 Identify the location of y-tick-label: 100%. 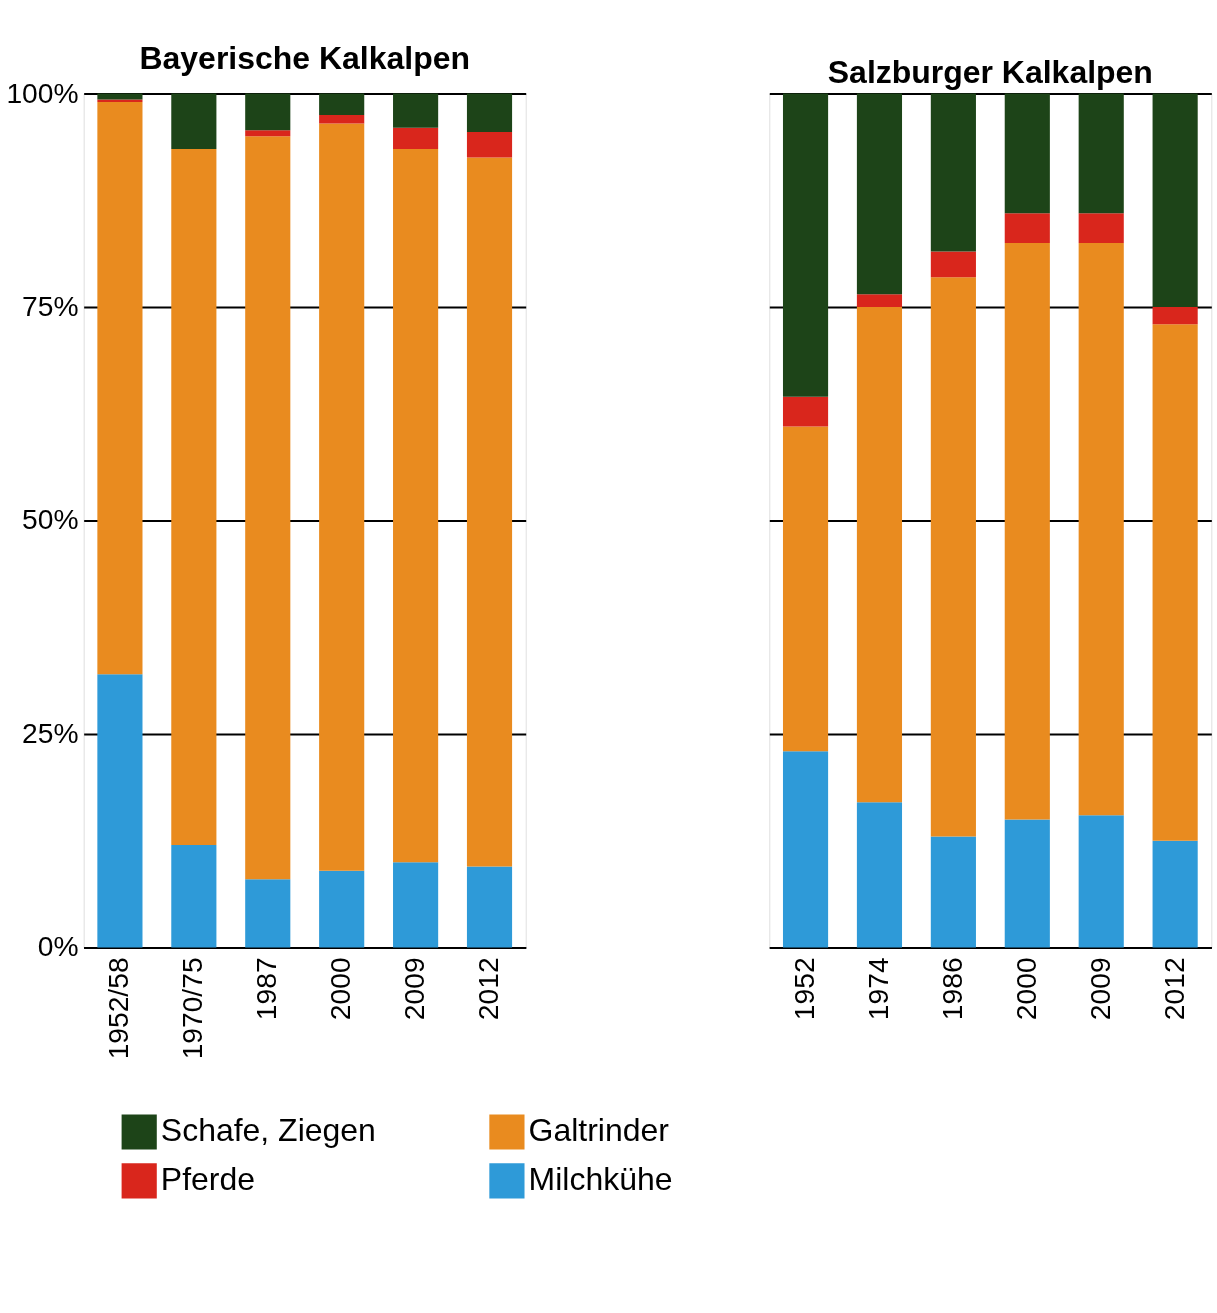
(42, 92).